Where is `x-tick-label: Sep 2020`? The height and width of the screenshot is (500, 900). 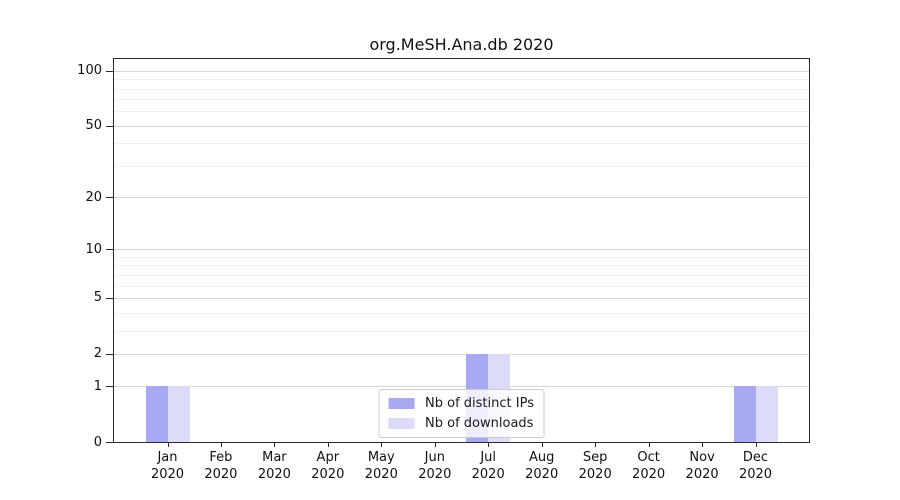
x-tick-label: Sep 2020 is located at coordinates (595, 466).